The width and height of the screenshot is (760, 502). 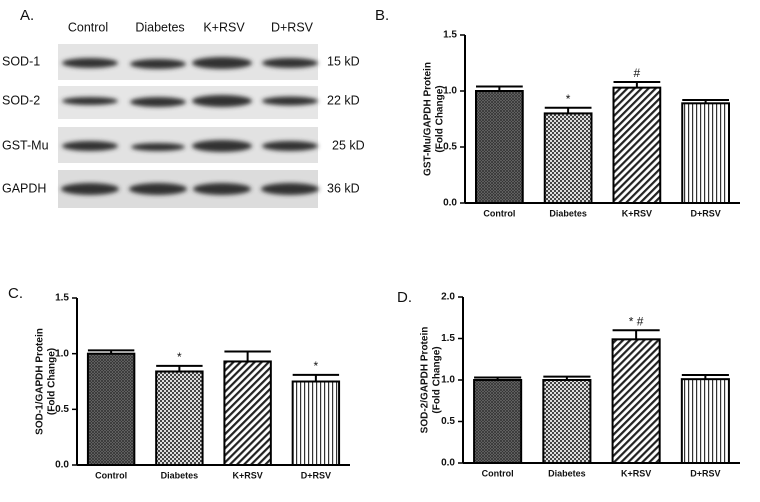 What do you see at coordinates (425, 380) in the screenshot?
I see `y-axis-title: SOD-2/GAPDH Protein` at bounding box center [425, 380].